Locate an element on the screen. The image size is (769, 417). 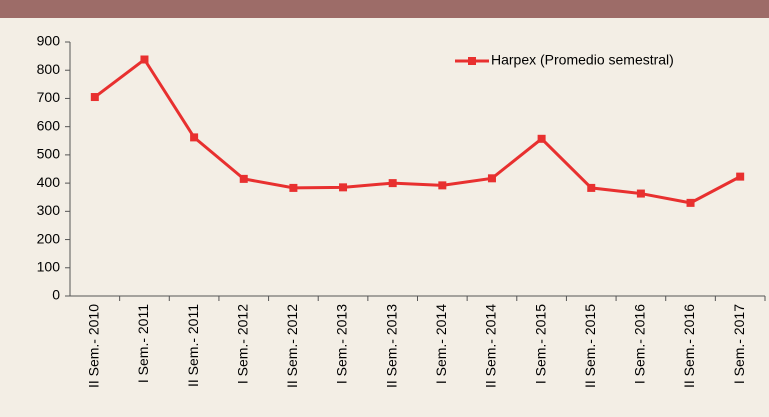
x-tick-label: I Sem.- 2014 is located at coordinates (441, 344).